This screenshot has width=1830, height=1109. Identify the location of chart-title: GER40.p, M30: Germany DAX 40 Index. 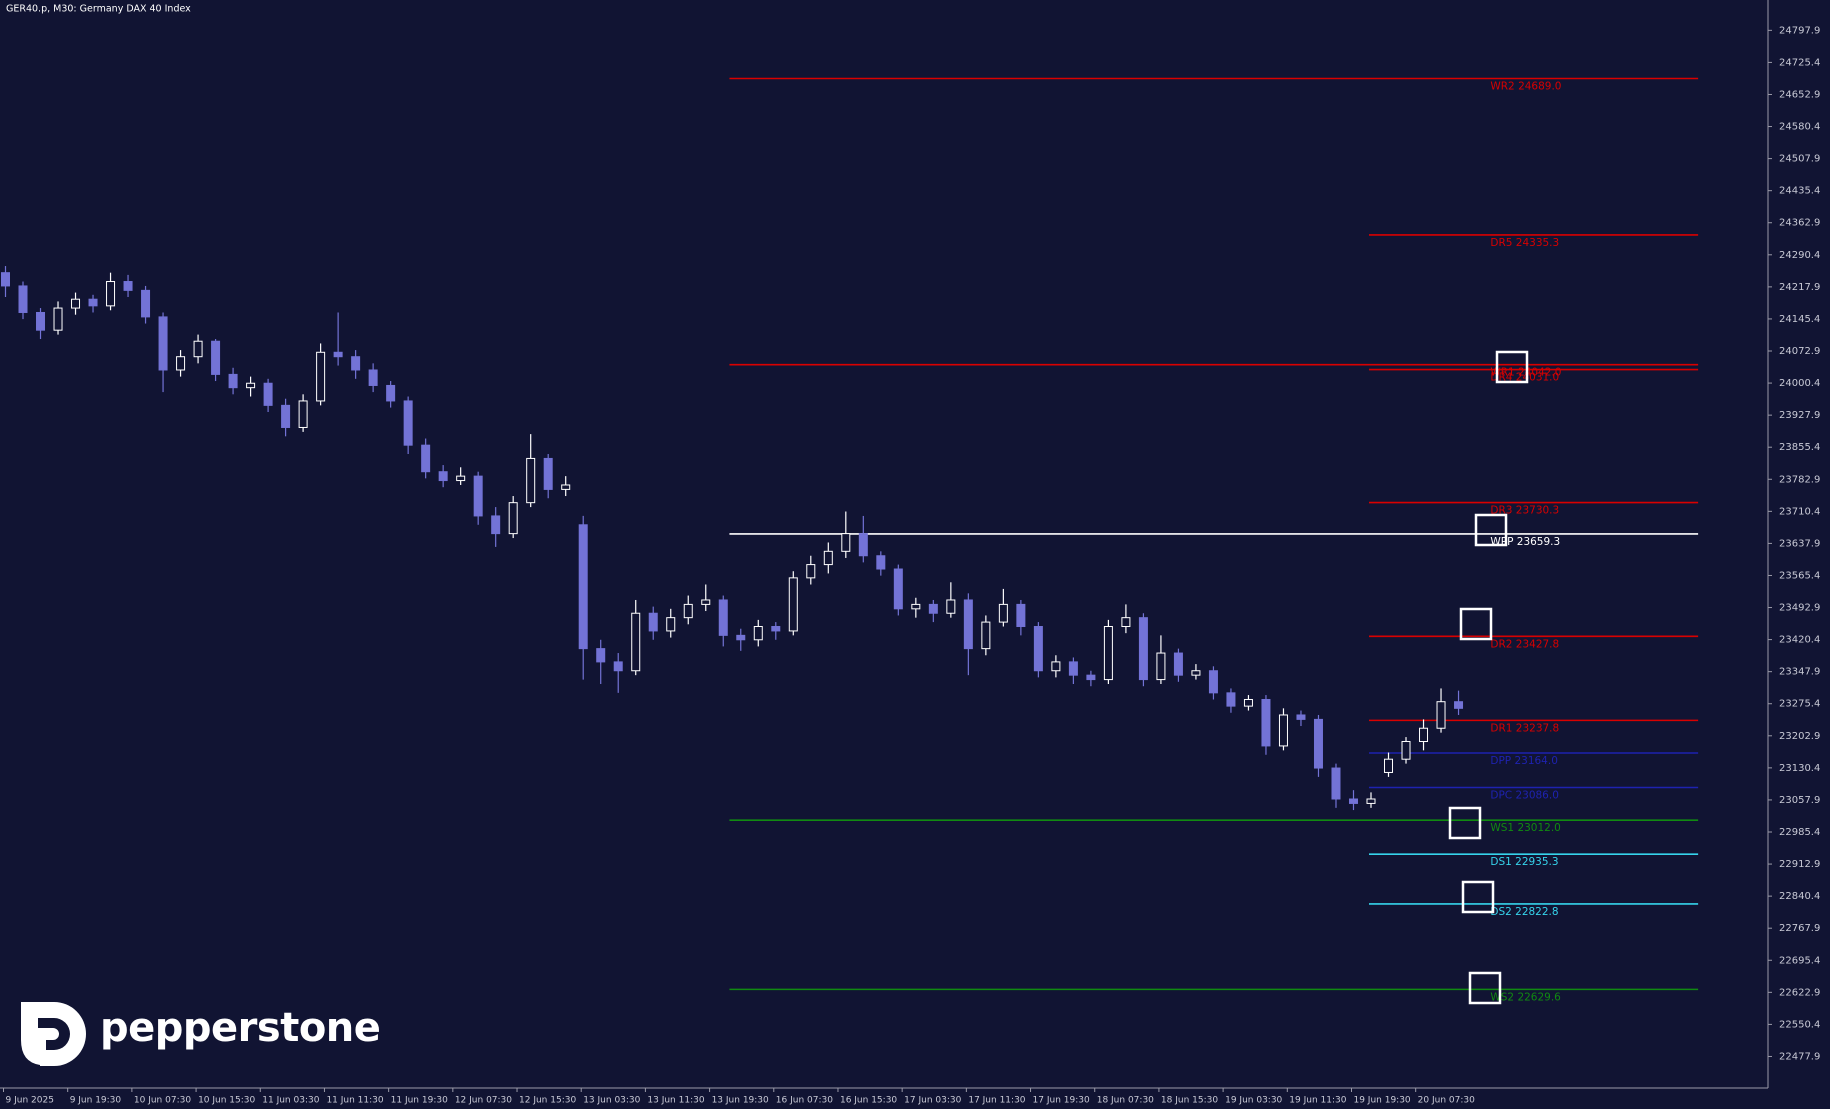
(98, 9).